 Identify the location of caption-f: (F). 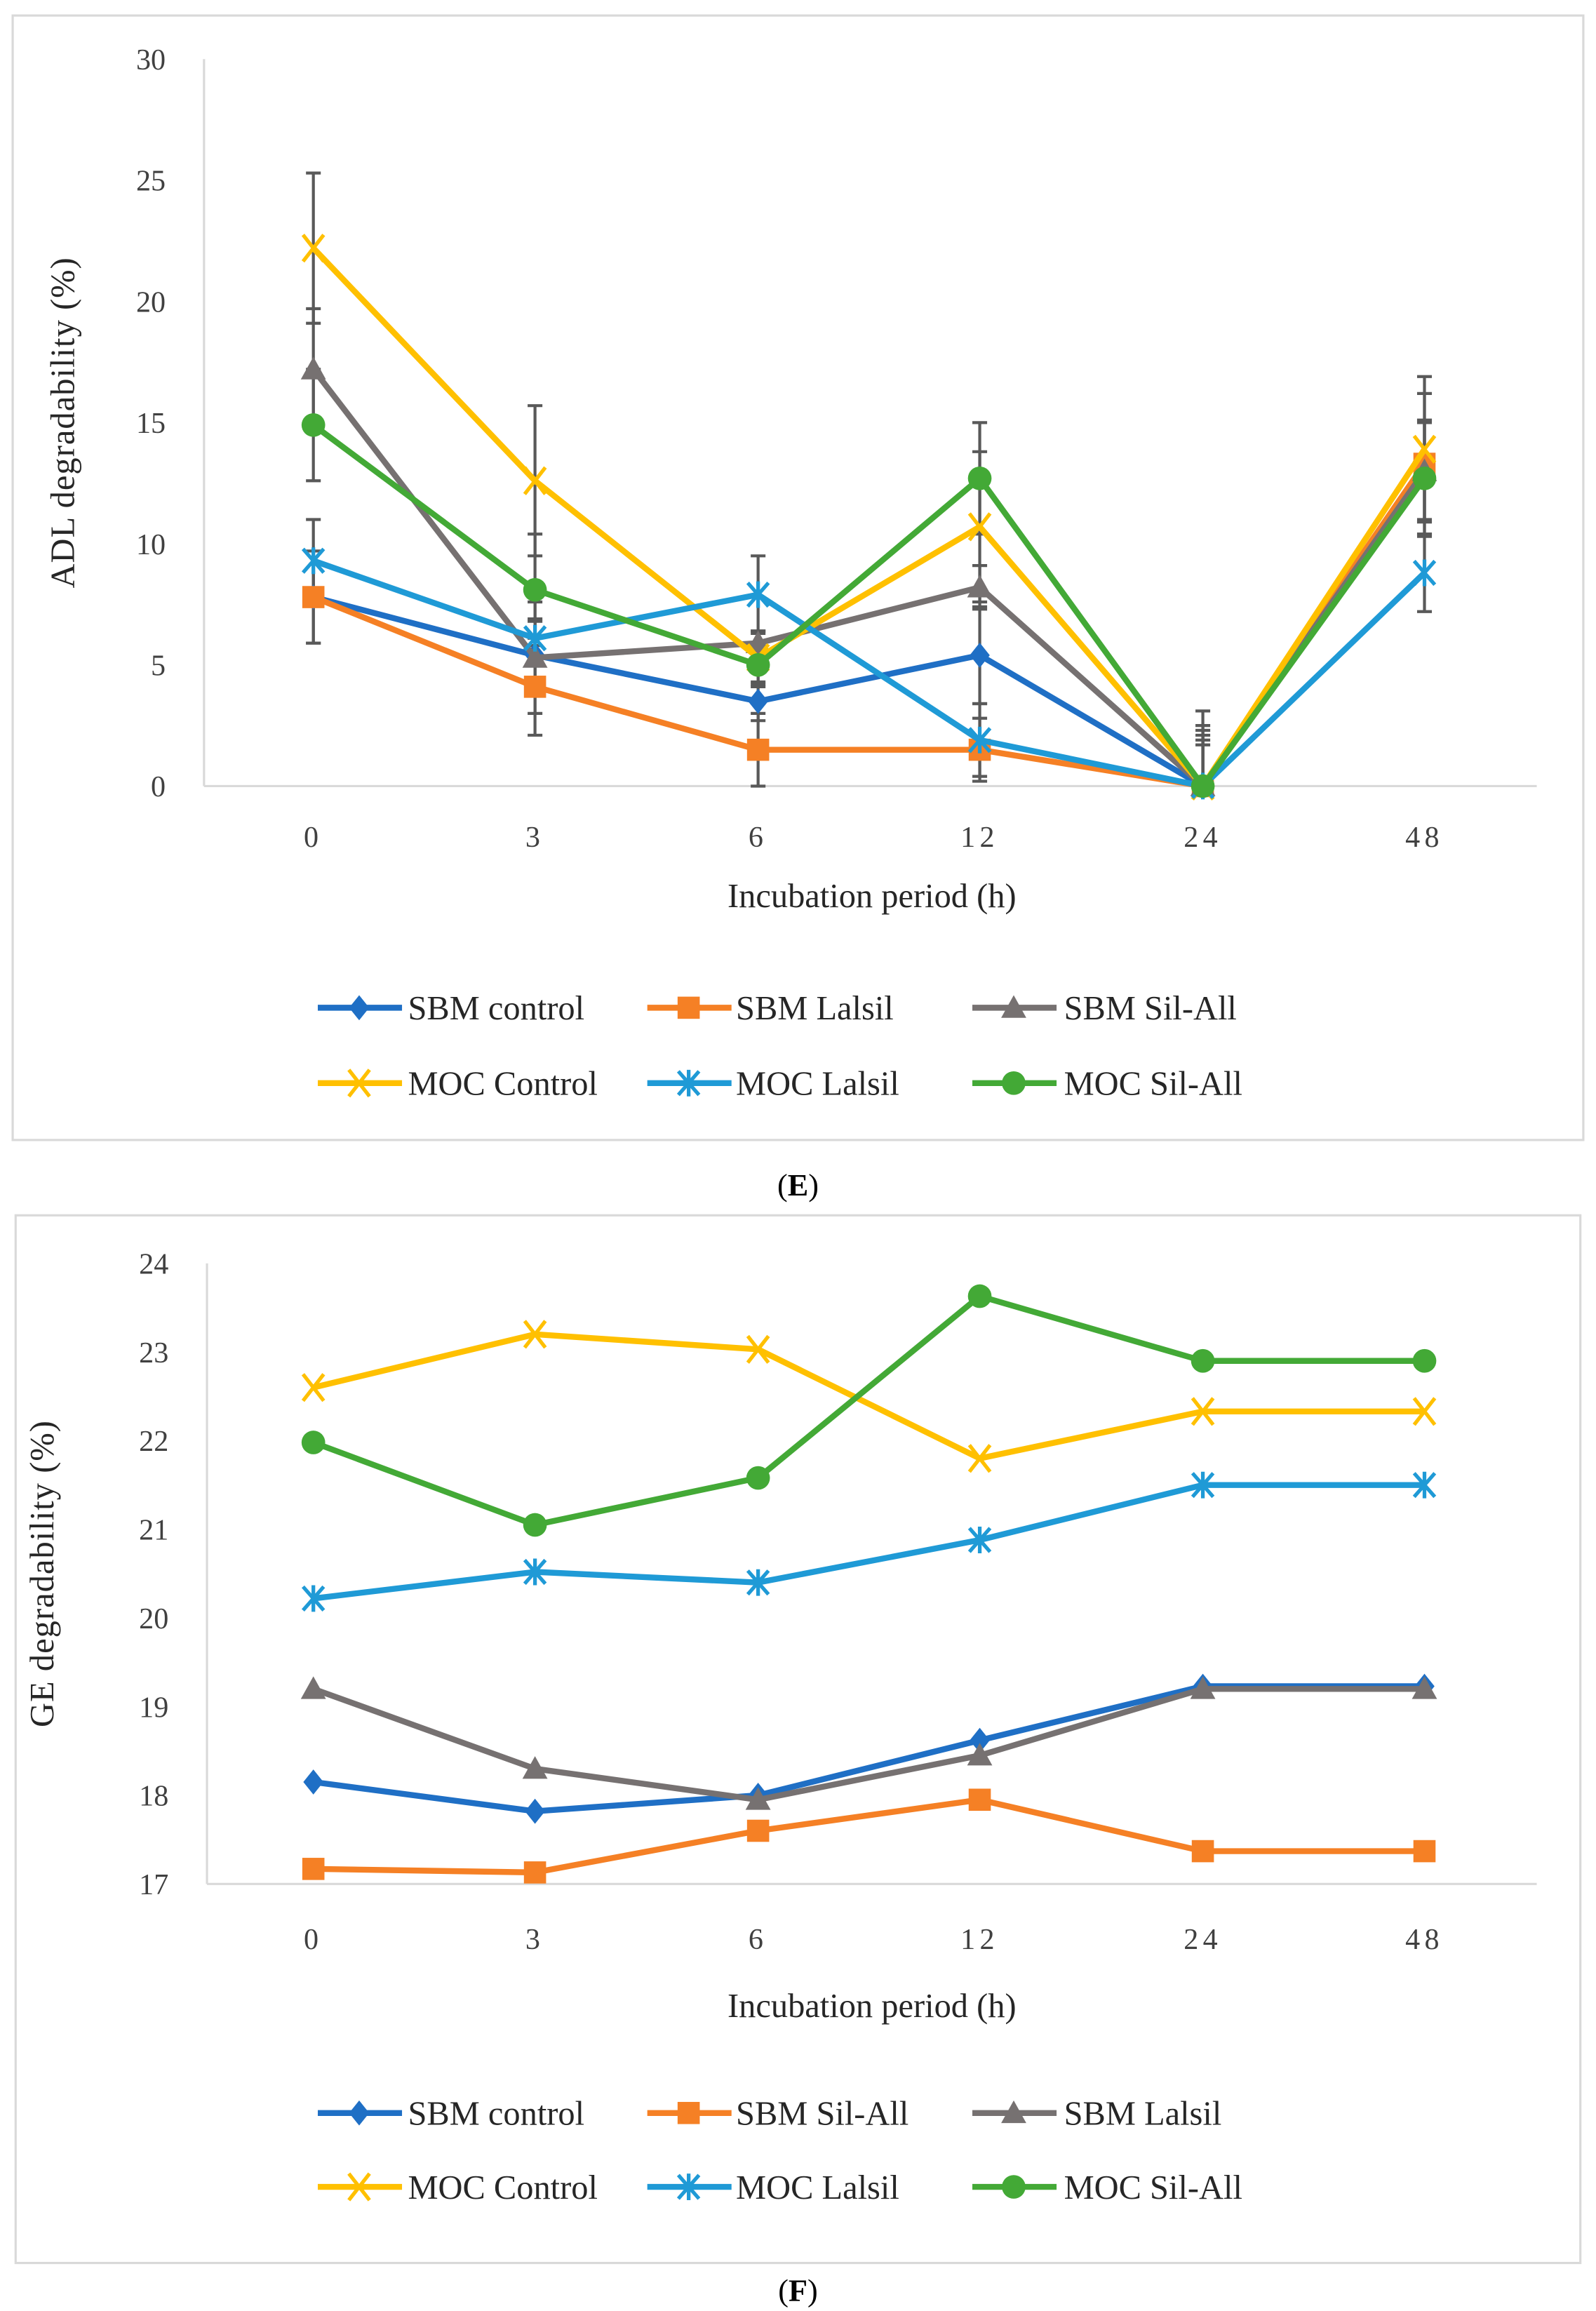
(798, 2290).